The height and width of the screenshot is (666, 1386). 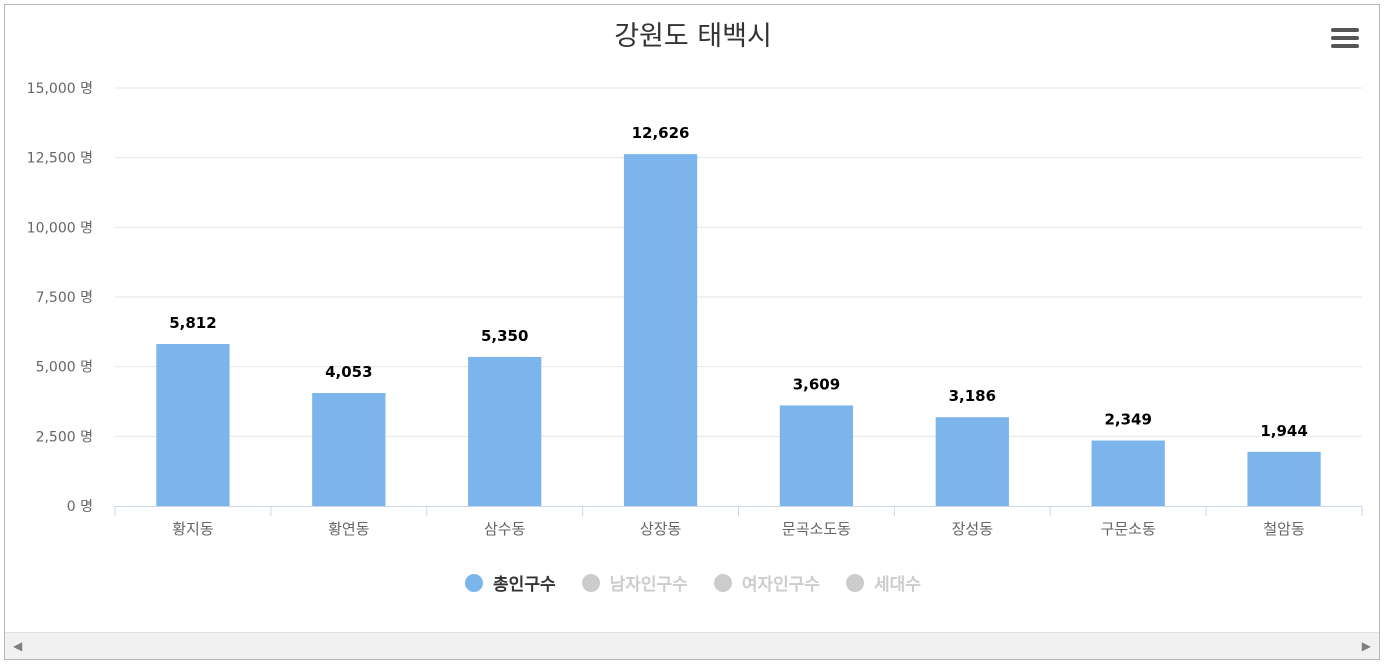 What do you see at coordinates (816, 529) in the screenshot?
I see `x-tick-label: 문곡소도동` at bounding box center [816, 529].